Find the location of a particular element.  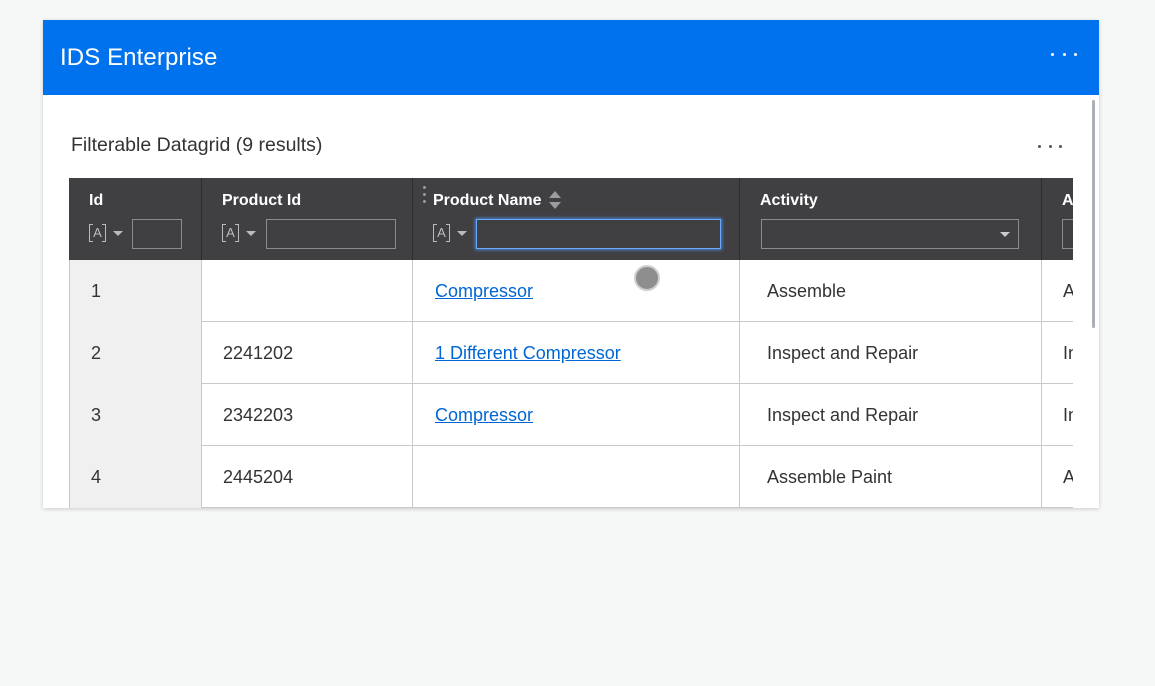

column-header-id: Id A is located at coordinates (135, 219).